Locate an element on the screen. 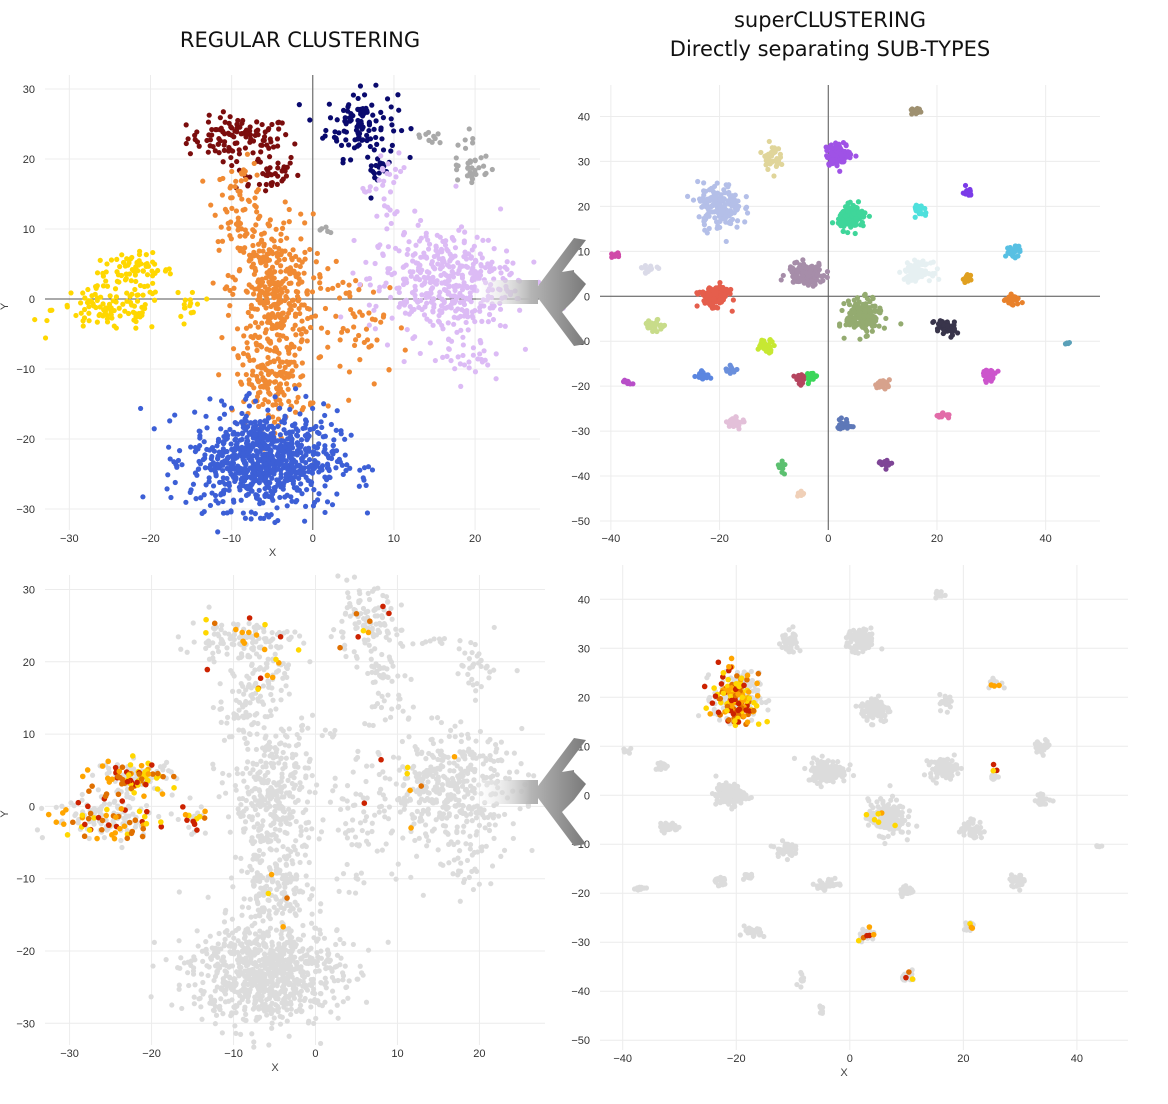  y-tick-label: 30 is located at coordinates (29, 590).